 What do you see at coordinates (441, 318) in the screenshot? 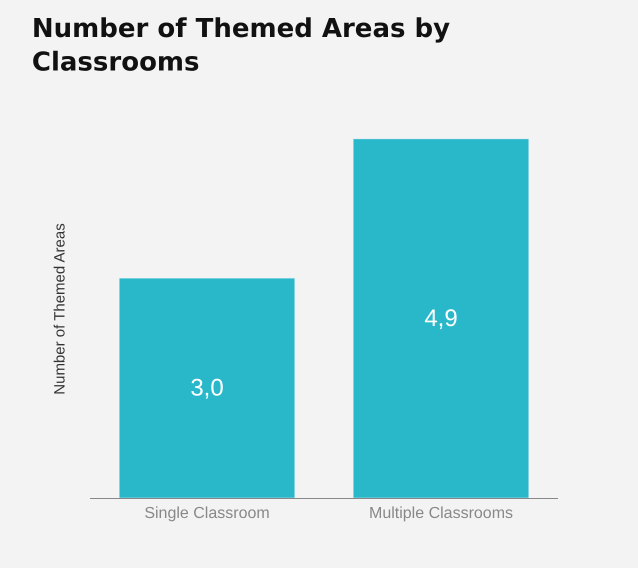
I see `data-label: 4,9` at bounding box center [441, 318].